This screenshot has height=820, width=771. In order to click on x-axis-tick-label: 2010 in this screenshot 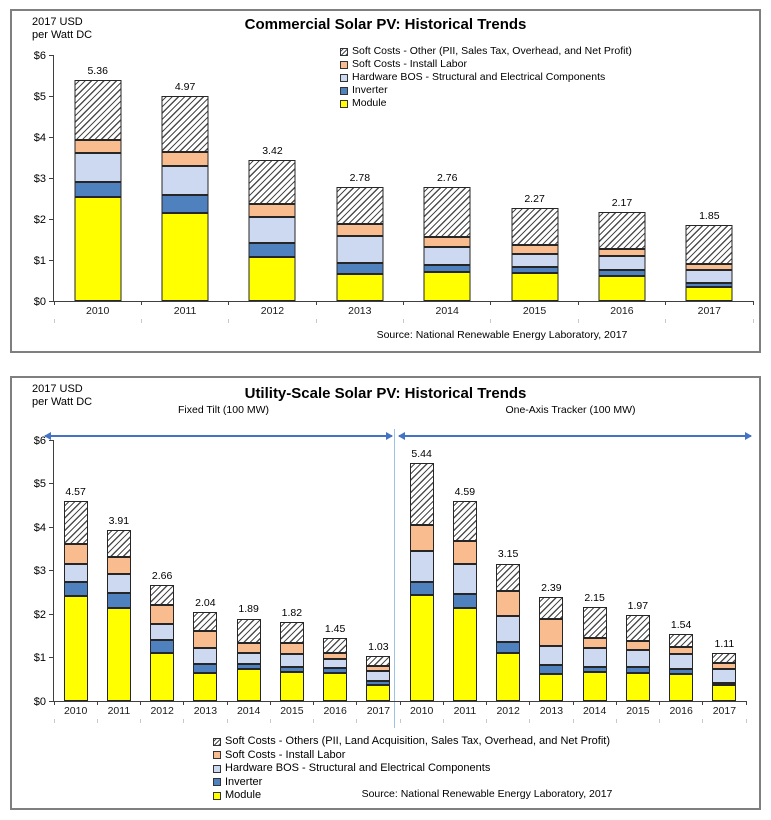, I will do `click(98, 311)`.